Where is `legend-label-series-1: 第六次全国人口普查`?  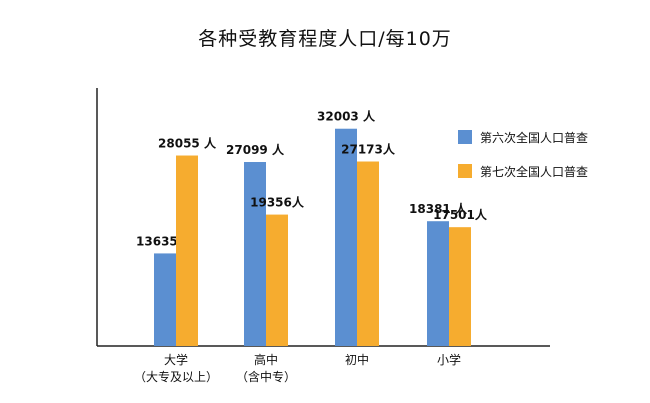 legend-label-series-1: 第六次全国人口普查 is located at coordinates (534, 137).